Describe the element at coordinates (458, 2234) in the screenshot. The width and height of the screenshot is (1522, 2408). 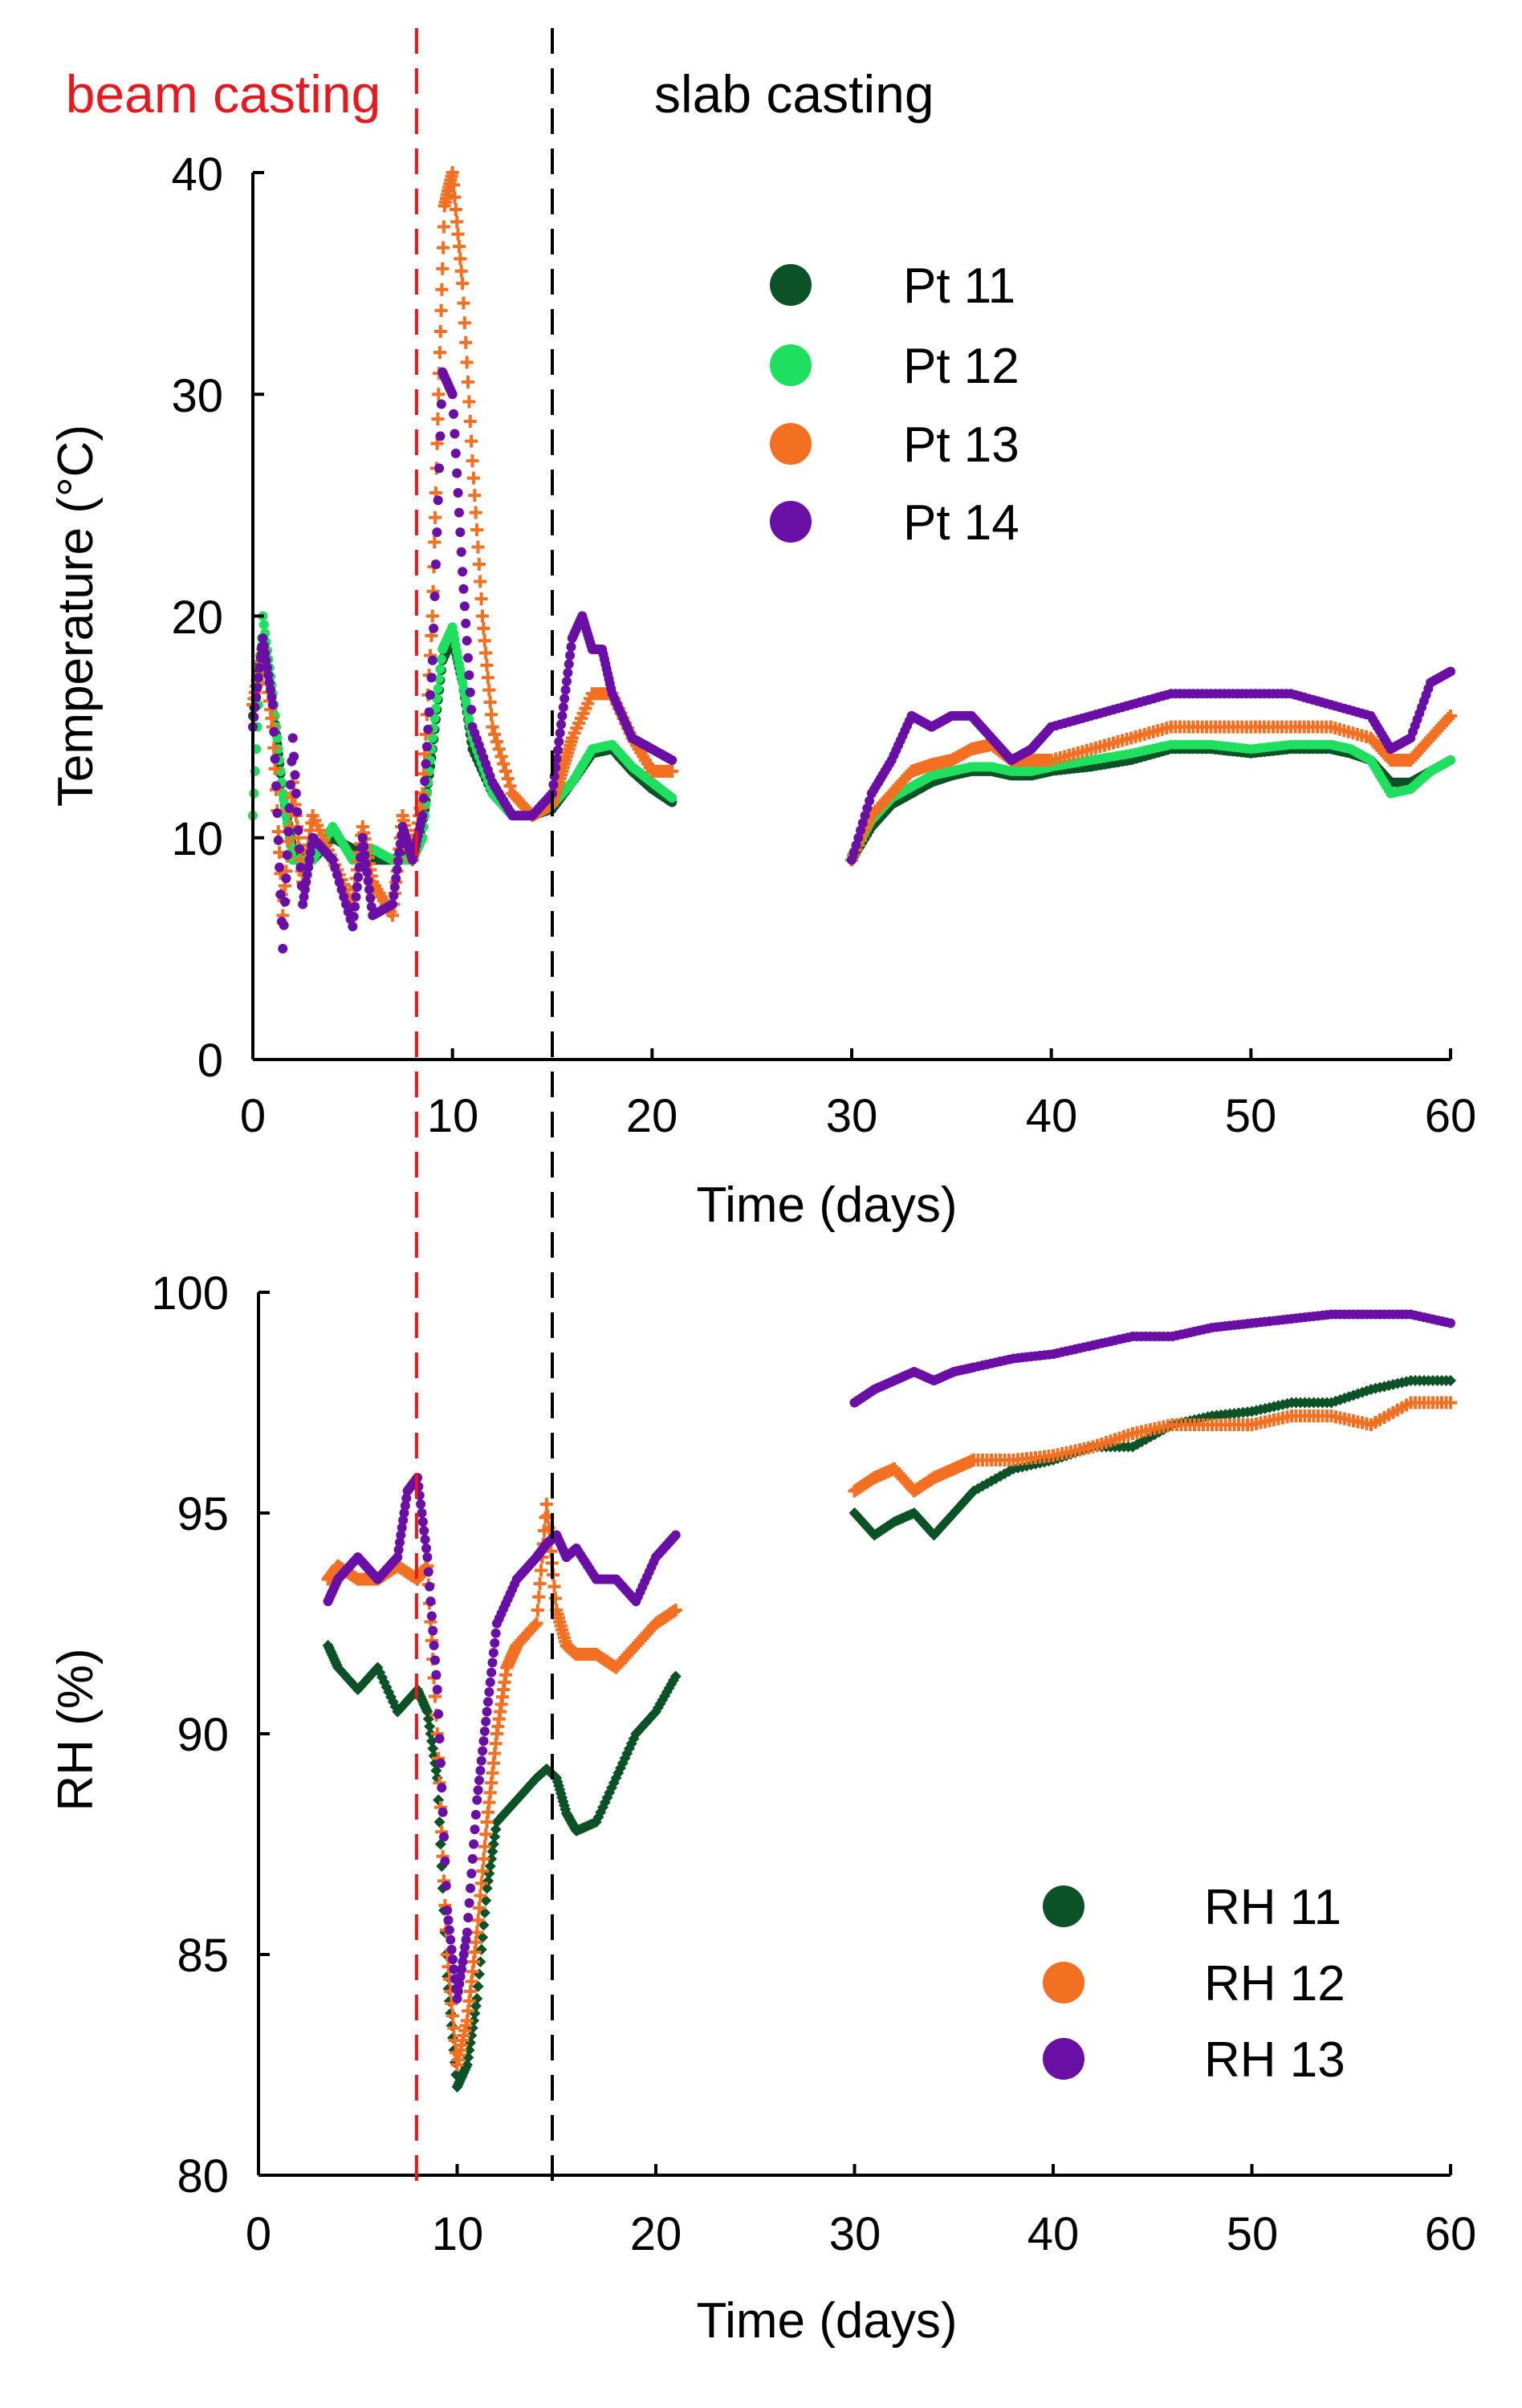
I see `rh-xtick-label: 10` at that location.